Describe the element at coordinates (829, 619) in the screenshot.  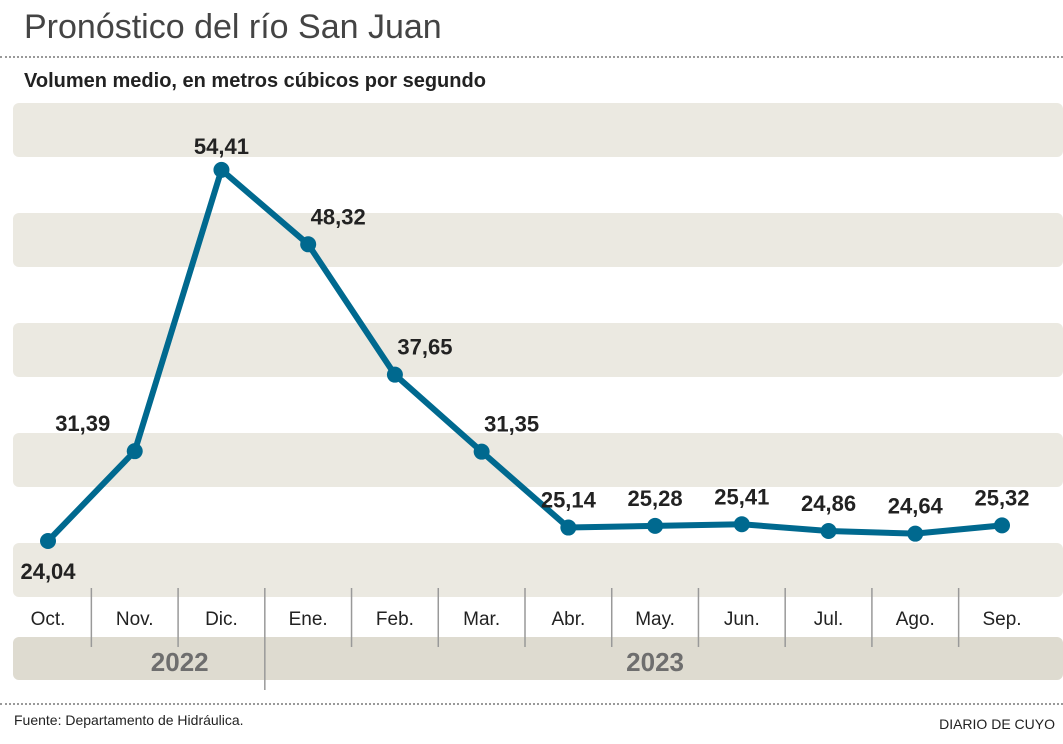
I see `month-label: Jul.` at that location.